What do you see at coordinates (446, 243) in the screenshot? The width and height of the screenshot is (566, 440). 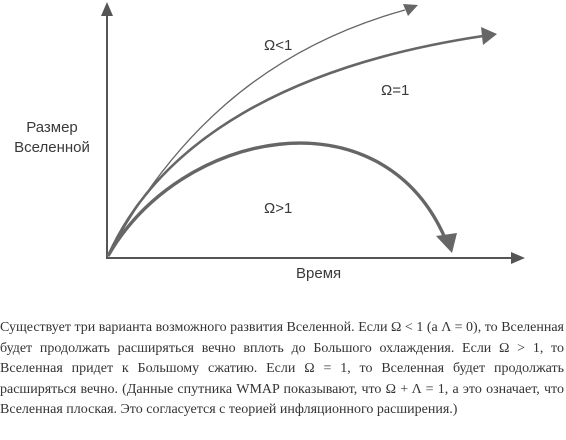 I see `curve-closed-arrow-icon` at bounding box center [446, 243].